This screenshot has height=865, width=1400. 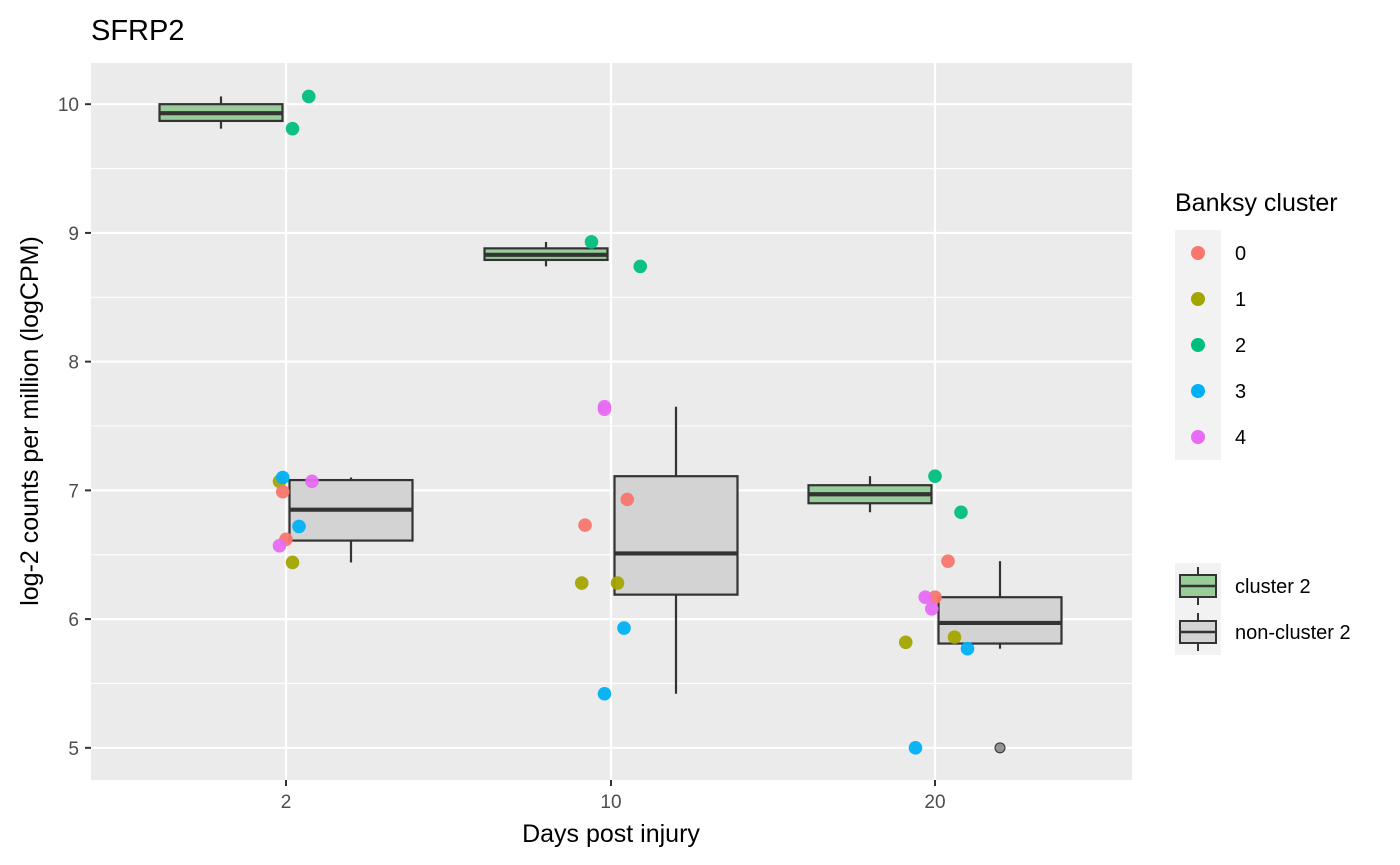 What do you see at coordinates (30, 421) in the screenshot?
I see `y-axis-title: log-2 counts per million (logCPM)` at bounding box center [30, 421].